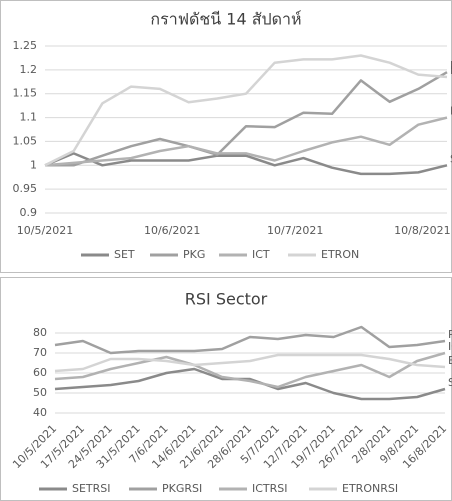  I want to click on legend-label: PKGRSI, so click(182, 488).